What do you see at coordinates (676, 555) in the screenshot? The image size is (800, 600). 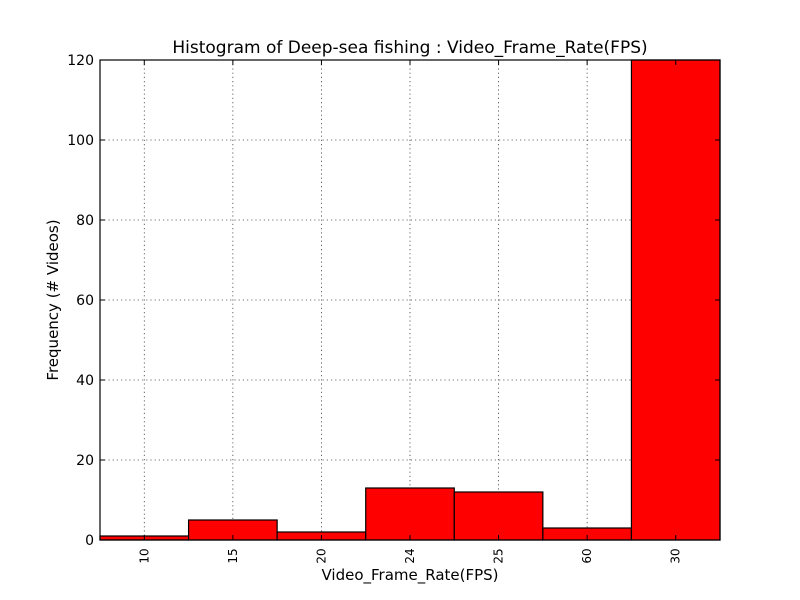 I see `xtick-label: 30` at bounding box center [676, 555].